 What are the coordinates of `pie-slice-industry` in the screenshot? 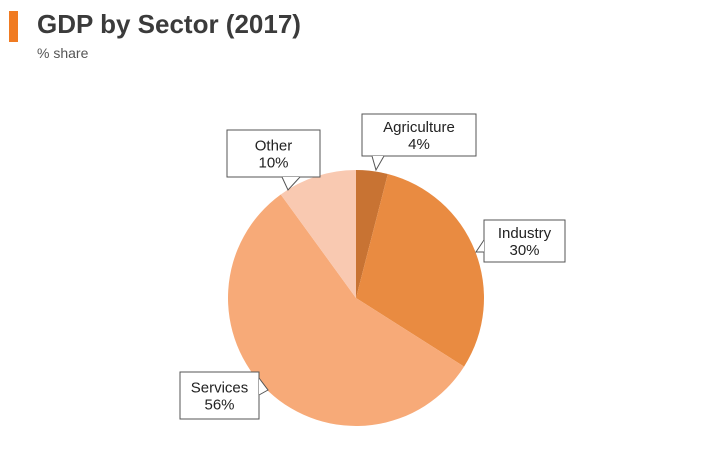 It's located at (420, 270).